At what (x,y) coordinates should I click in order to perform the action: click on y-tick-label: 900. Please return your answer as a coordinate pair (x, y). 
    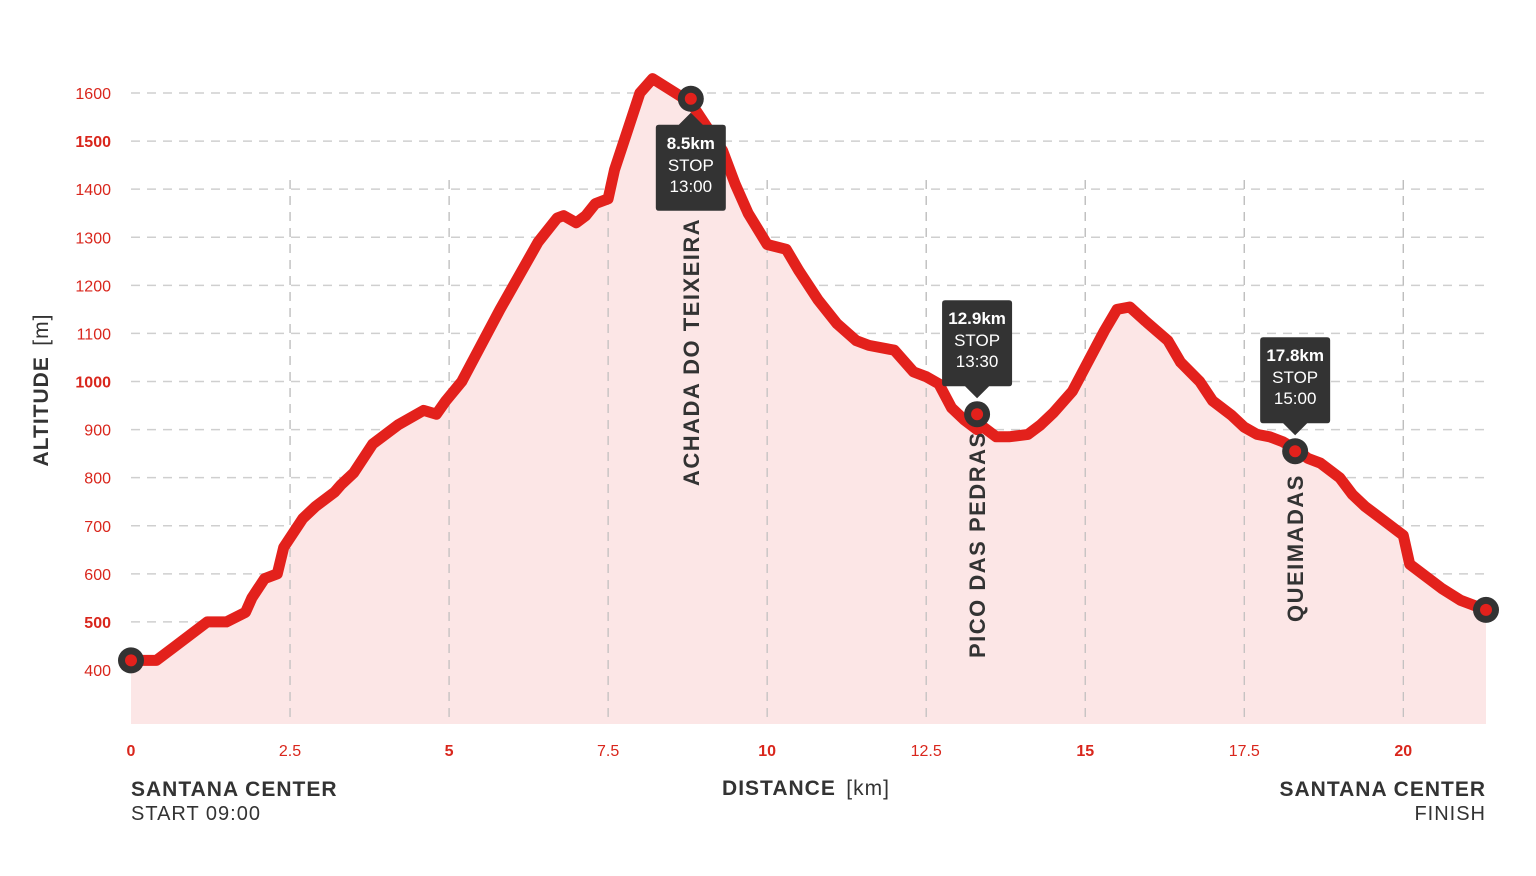
    Looking at the image, I should click on (97, 431).